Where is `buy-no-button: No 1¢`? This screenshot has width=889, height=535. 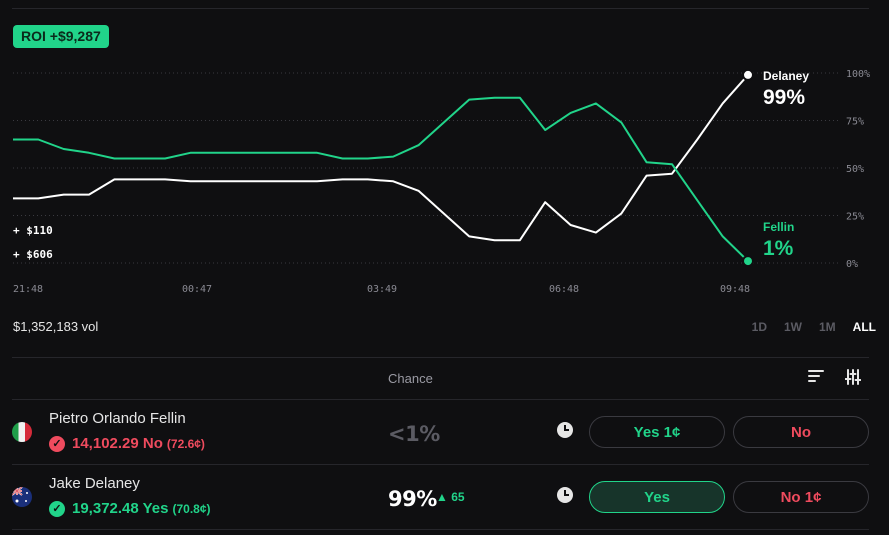 buy-no-button: No 1¢ is located at coordinates (801, 497).